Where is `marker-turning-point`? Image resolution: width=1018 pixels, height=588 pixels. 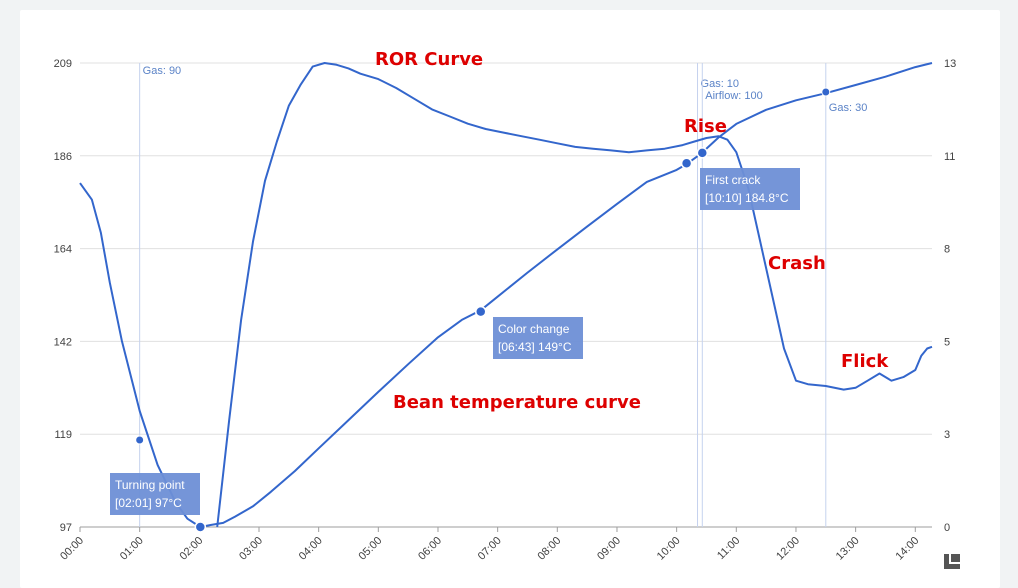 marker-turning-point is located at coordinates (200, 527).